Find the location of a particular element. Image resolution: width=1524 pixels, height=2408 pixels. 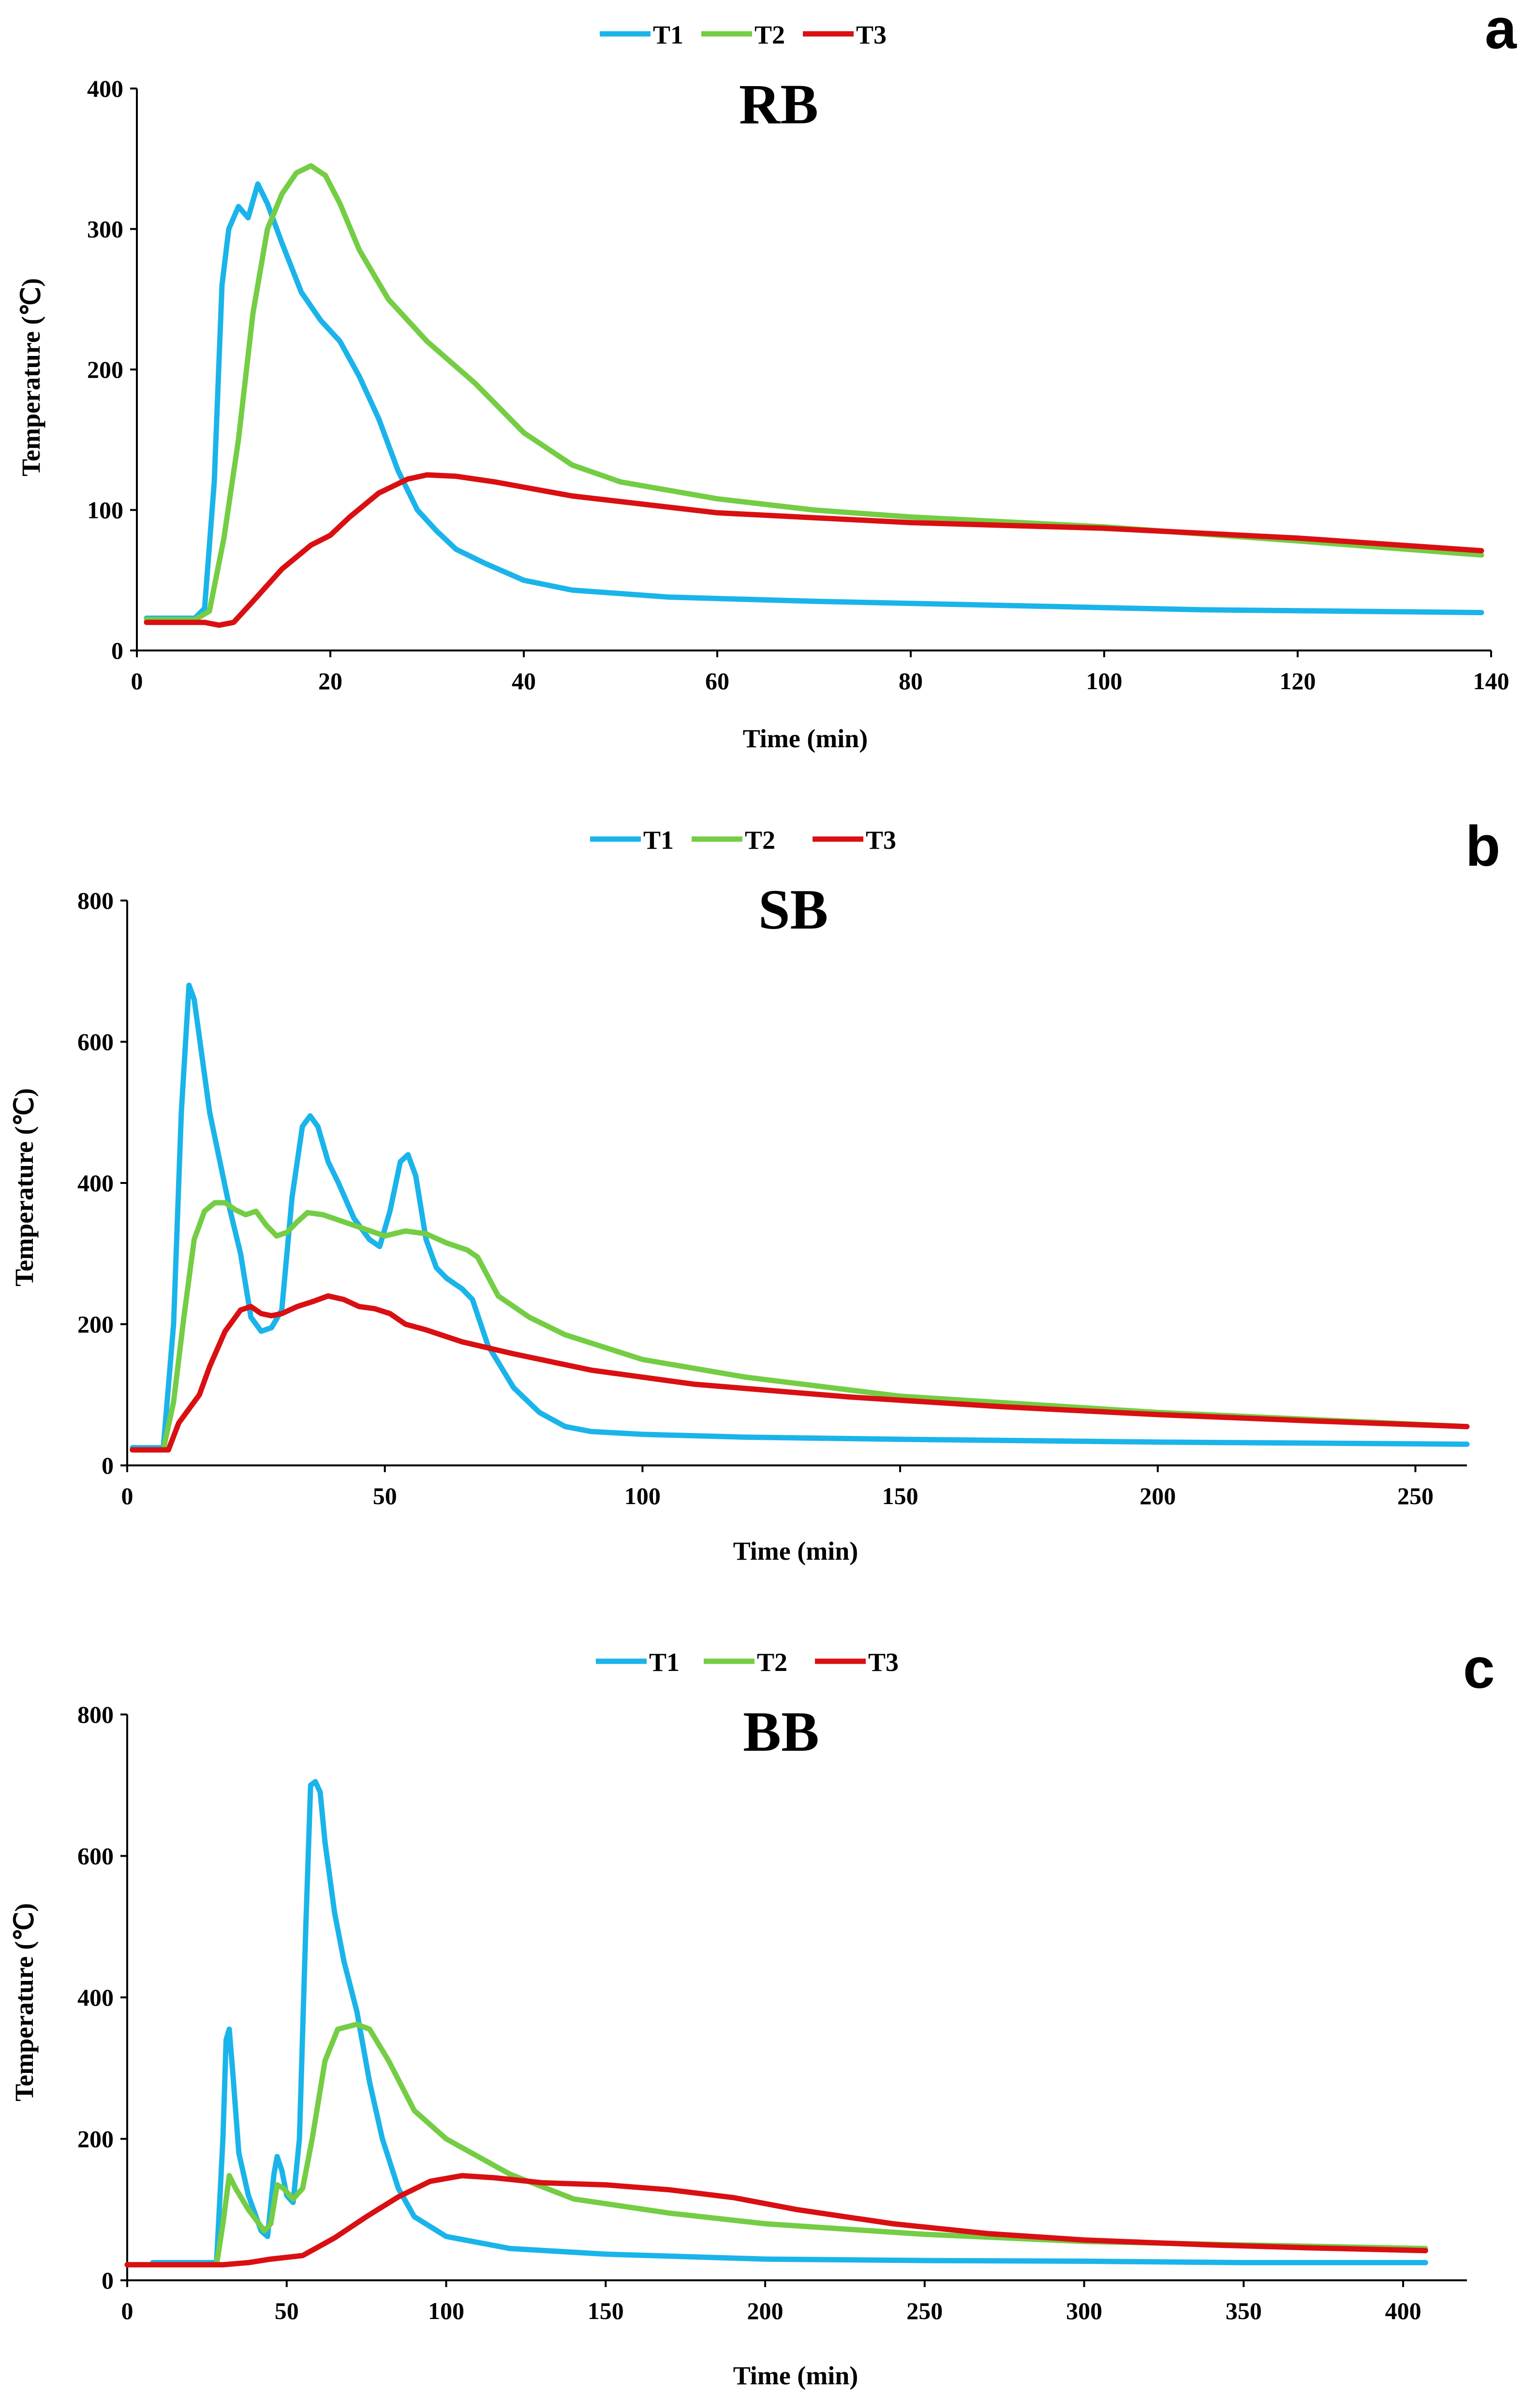

x-tick-label-b: 200 is located at coordinates (1158, 1495).